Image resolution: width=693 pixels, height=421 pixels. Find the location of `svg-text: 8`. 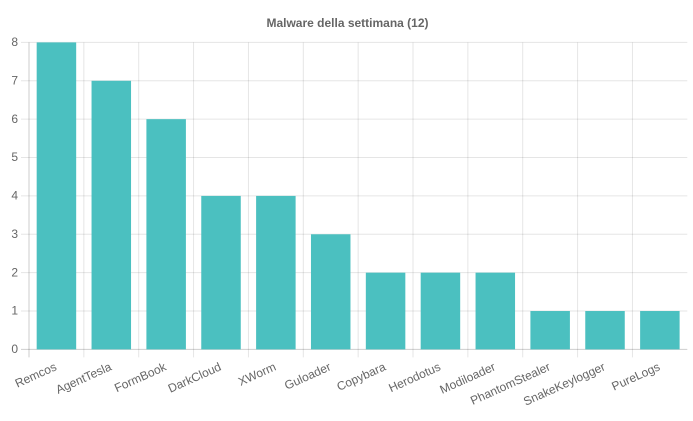

svg-text: 8 is located at coordinates (14, 42).